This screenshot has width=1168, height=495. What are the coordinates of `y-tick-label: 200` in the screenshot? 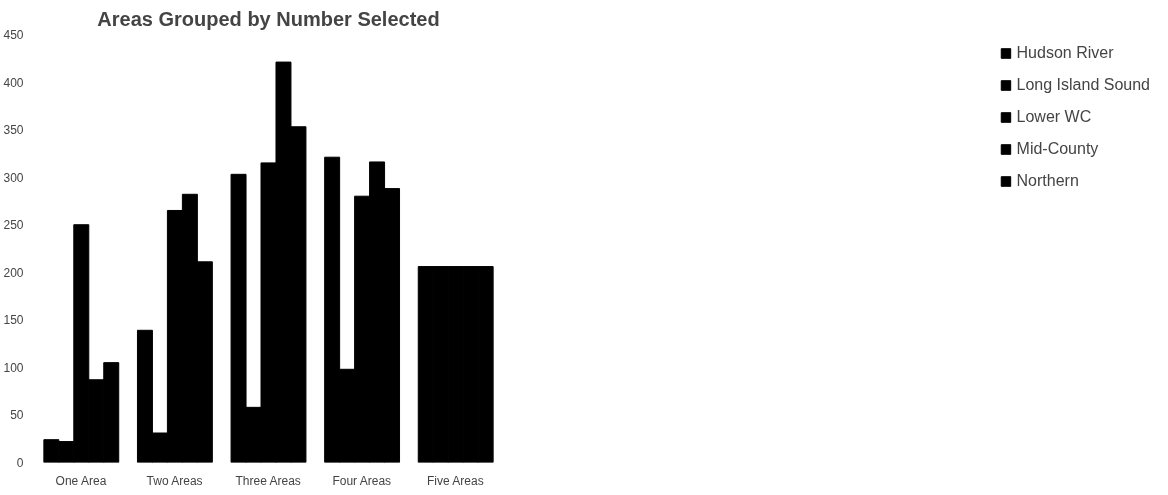 It's located at (13, 272).